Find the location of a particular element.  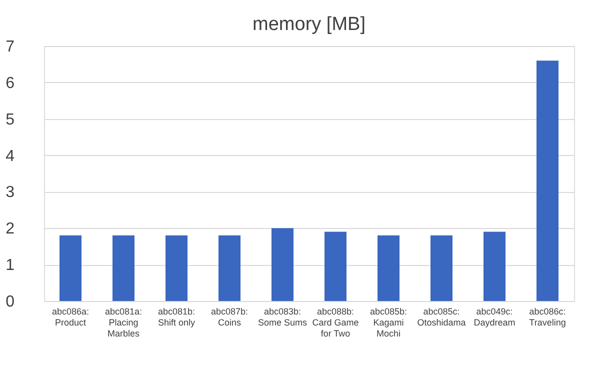

x-tick-label: abc088b: Card Game for Two is located at coordinates (335, 322).